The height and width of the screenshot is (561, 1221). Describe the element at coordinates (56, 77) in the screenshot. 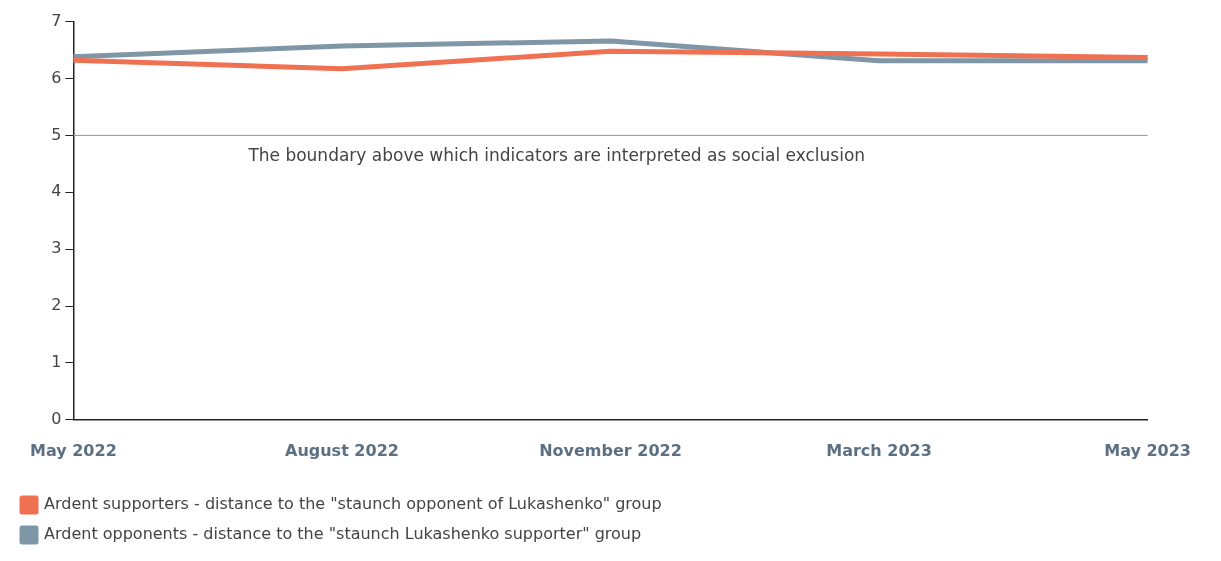

I see `y-tick-label: 6` at that location.